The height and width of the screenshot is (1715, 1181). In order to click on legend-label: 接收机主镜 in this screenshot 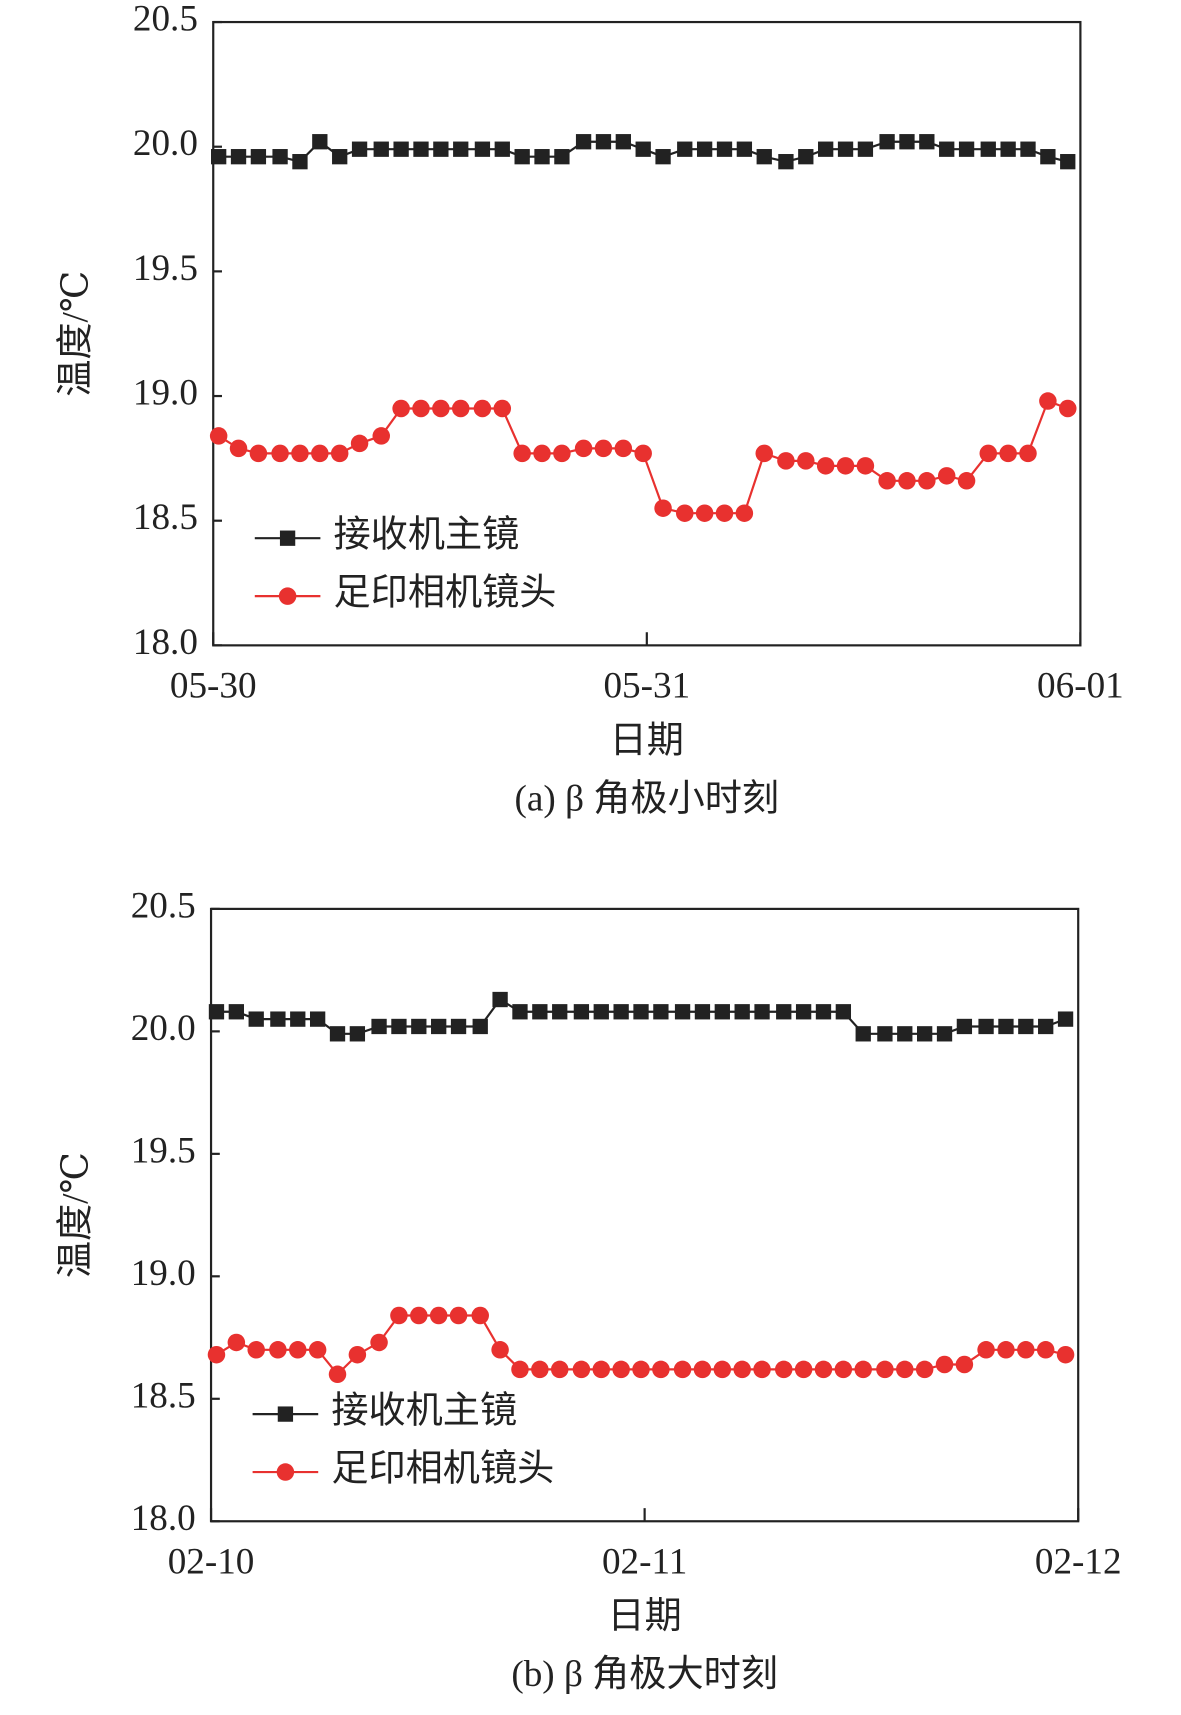, I will do `click(427, 535)`.